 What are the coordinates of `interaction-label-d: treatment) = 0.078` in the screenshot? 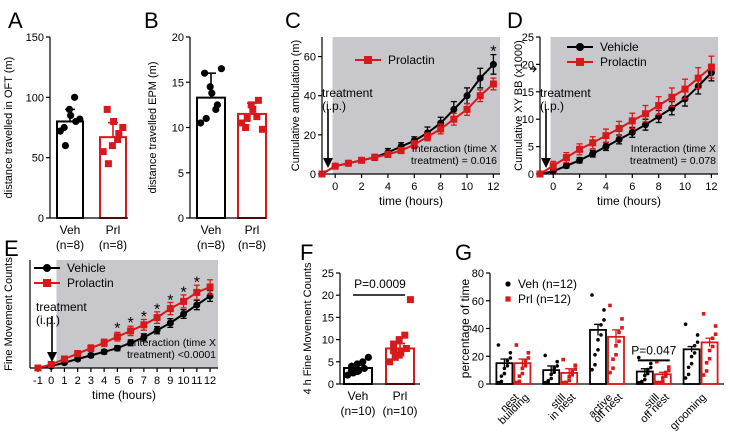 It's located at (673, 161).